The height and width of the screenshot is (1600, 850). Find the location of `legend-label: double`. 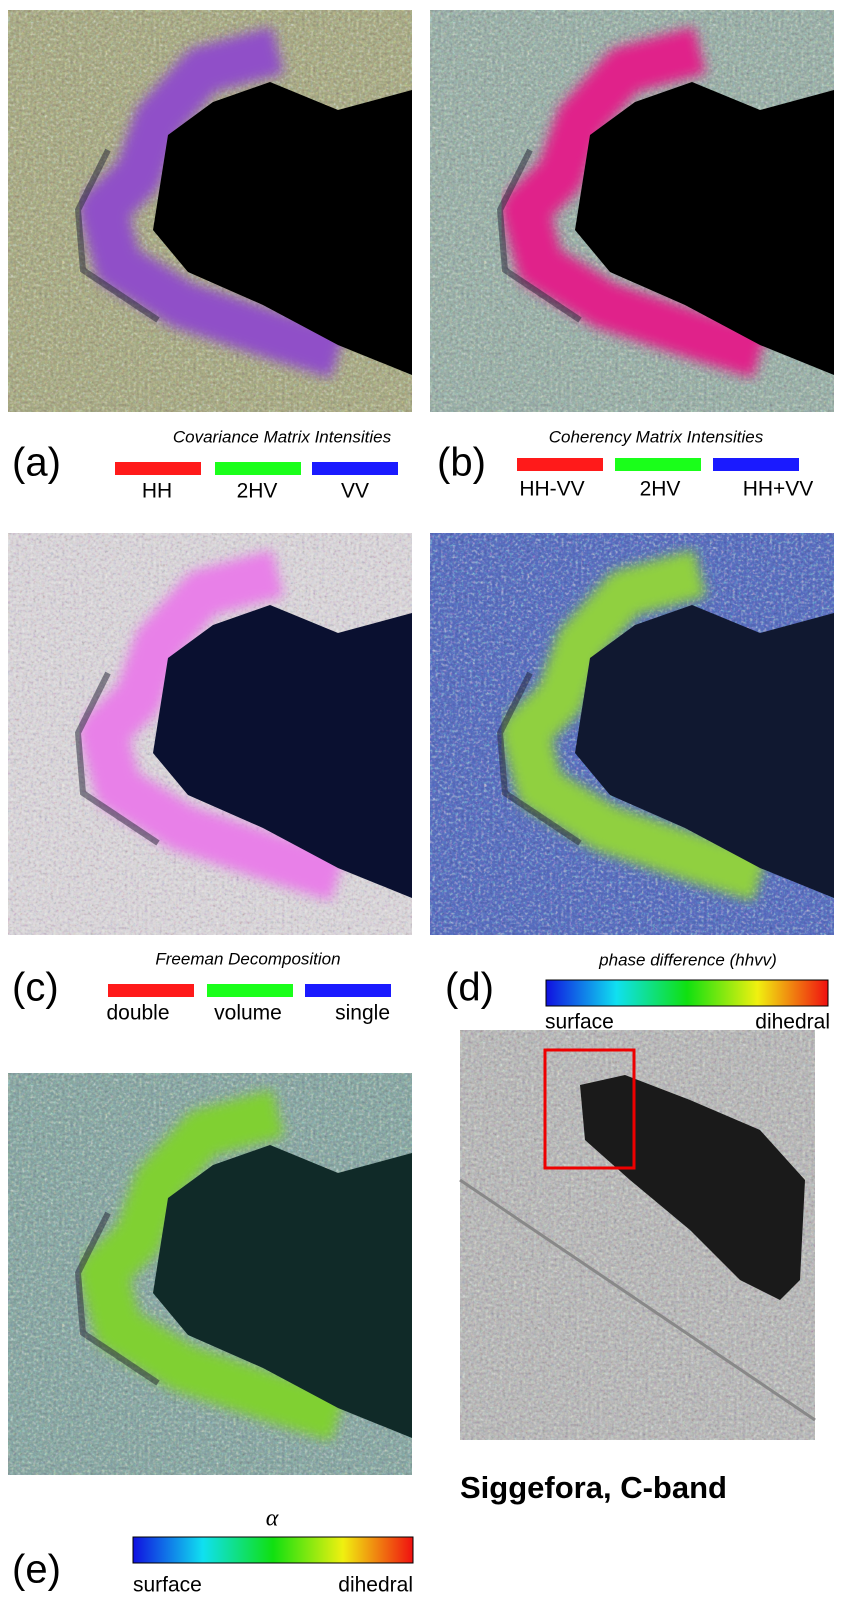

legend-label: double is located at coordinates (137, 1013).